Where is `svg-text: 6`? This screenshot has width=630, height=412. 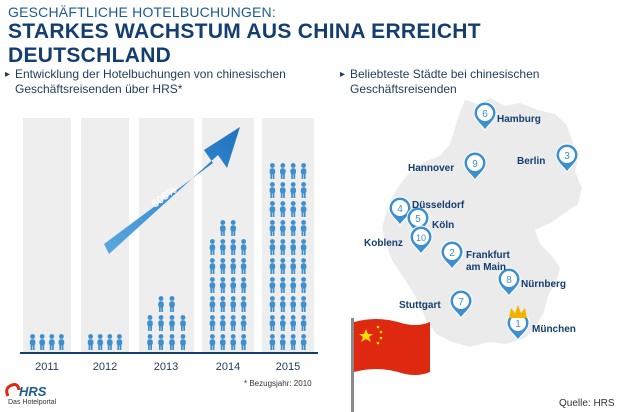
svg-text: 6 is located at coordinates (485, 114).